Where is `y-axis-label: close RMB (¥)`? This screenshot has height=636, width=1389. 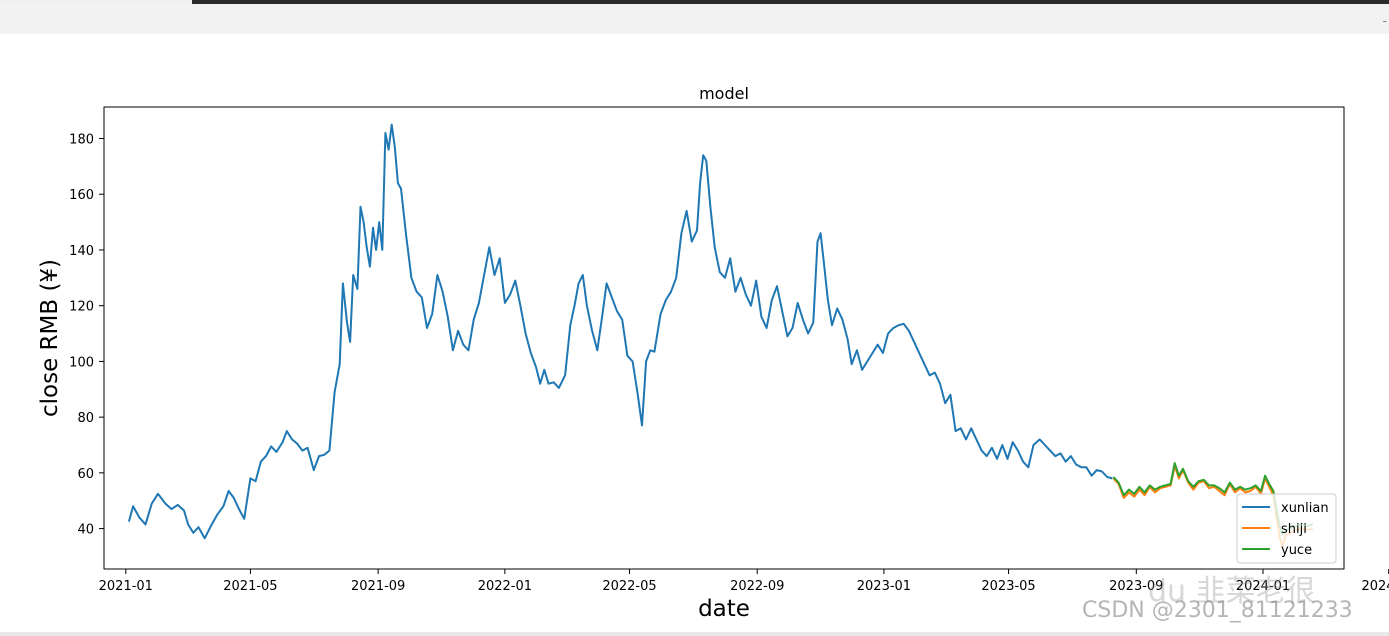 y-axis-label: close RMB (¥) is located at coordinates (50, 338).